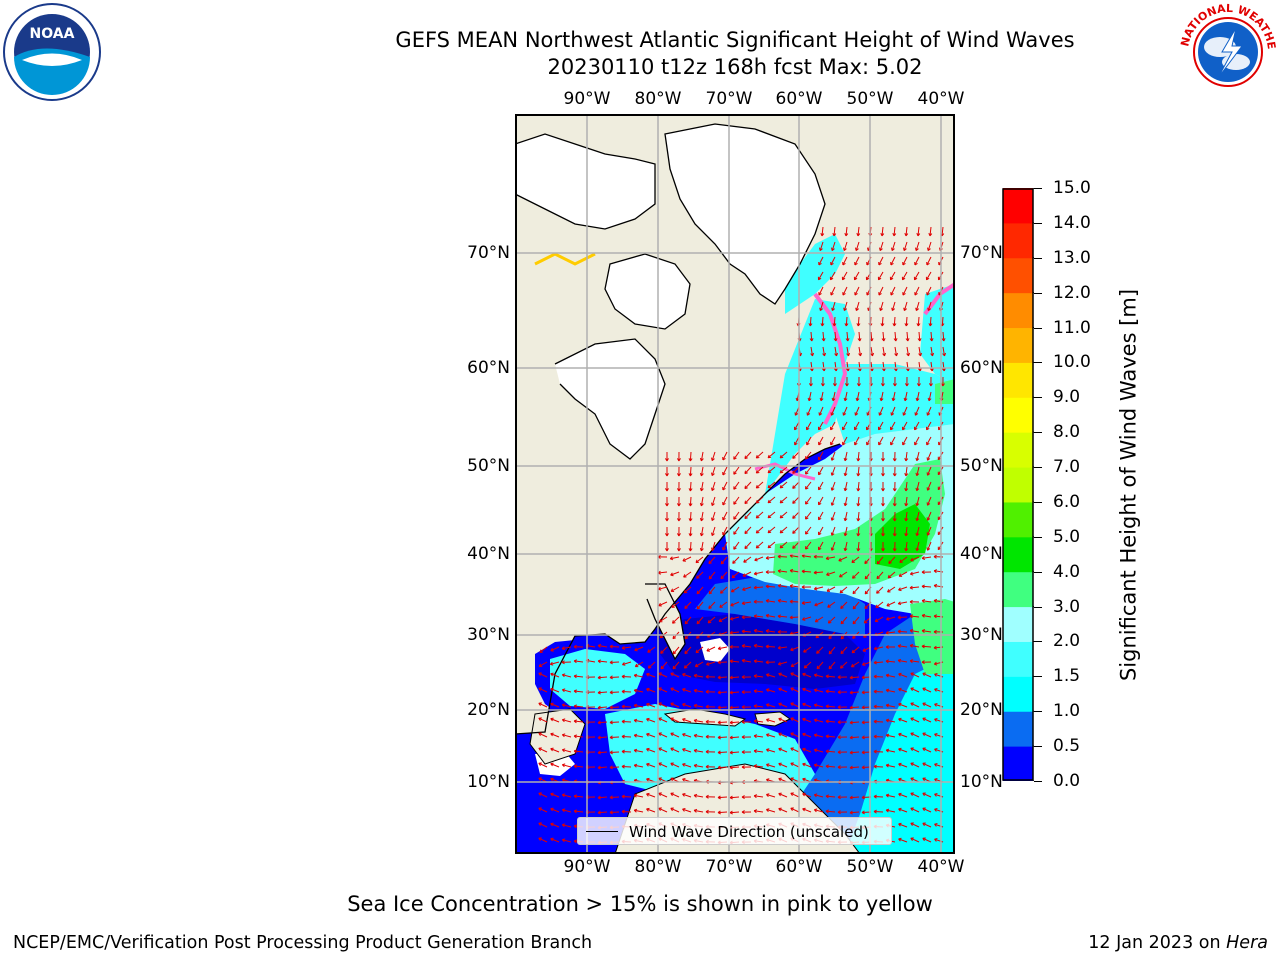 This screenshot has height=960, width=1280. Describe the element at coordinates (745, 214) in the screenshot. I see `greenland` at that location.